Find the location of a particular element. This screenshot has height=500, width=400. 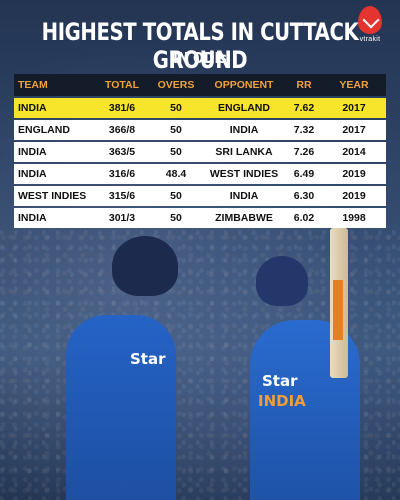

table-row: INDIA 381/6 50 ENGLAND 7.62 2017 is located at coordinates (200, 108).